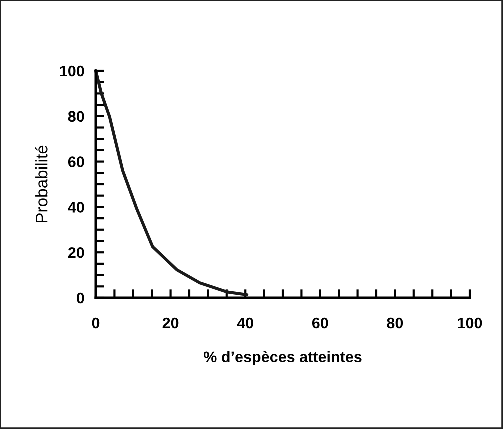  What do you see at coordinates (245, 323) in the screenshot?
I see `x-tick-label: 40` at bounding box center [245, 323].